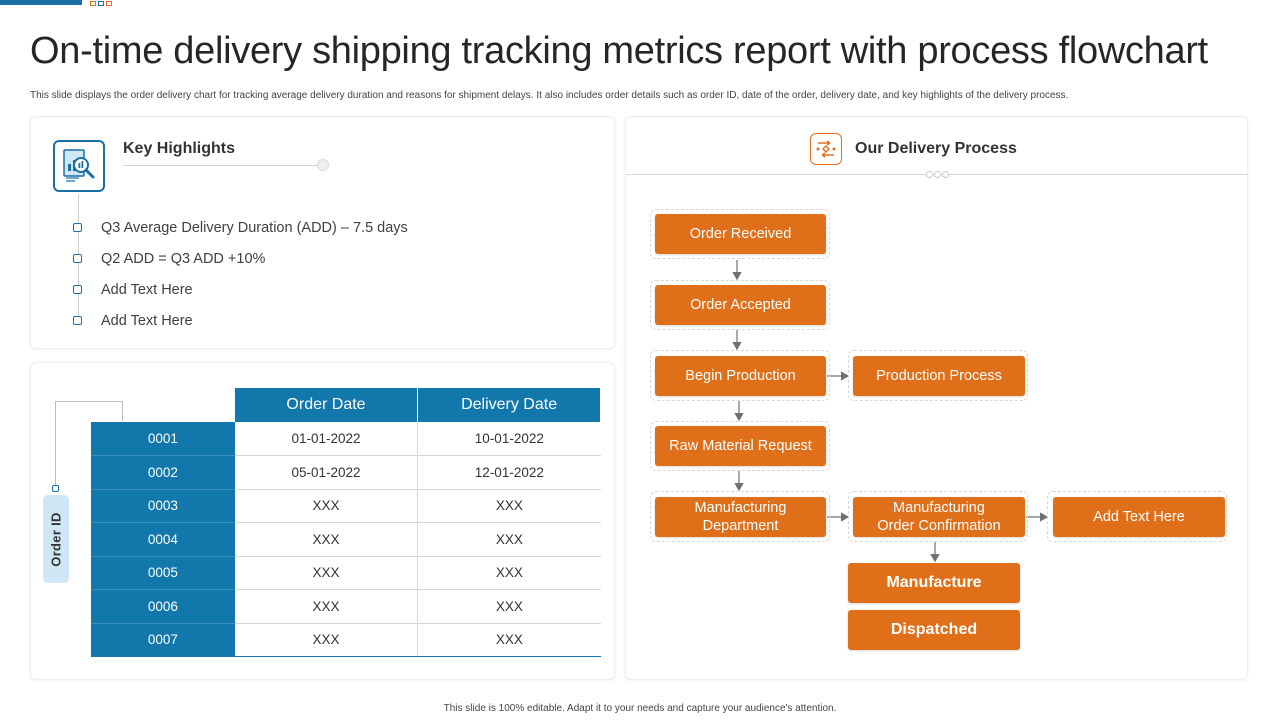 This screenshot has height=720, width=1280. What do you see at coordinates (122, 411) in the screenshot?
I see `order-id-bracket-tick` at bounding box center [122, 411].